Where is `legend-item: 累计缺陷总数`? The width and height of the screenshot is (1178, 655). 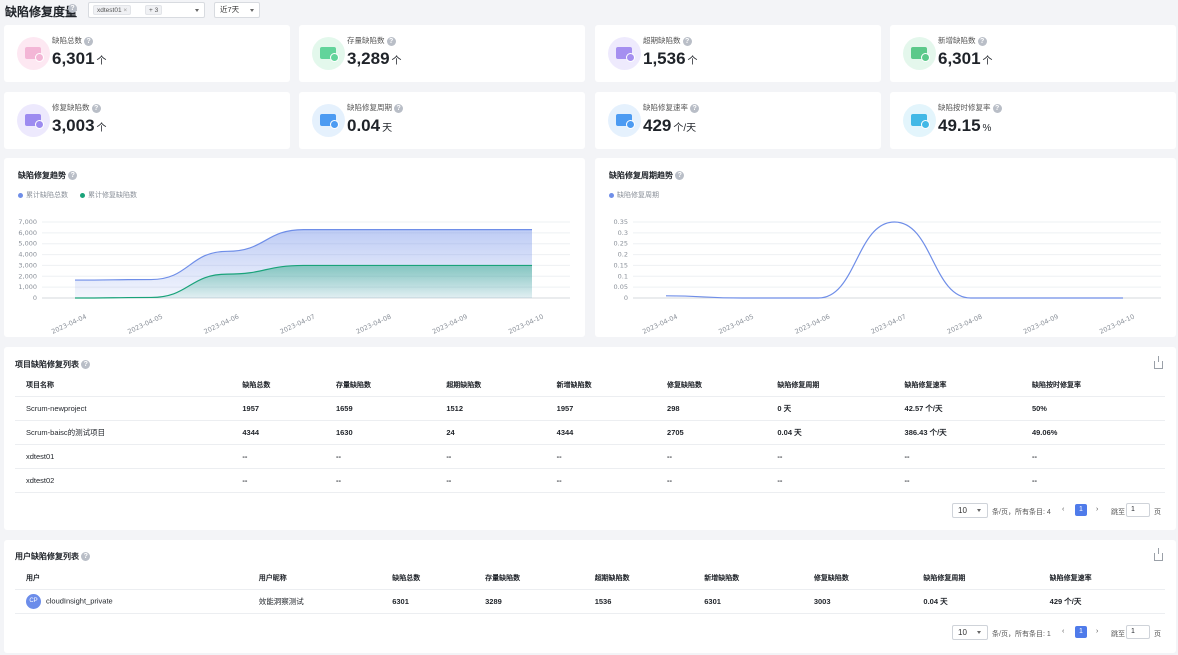 legend-item: 累计缺陷总数 is located at coordinates (43, 195).